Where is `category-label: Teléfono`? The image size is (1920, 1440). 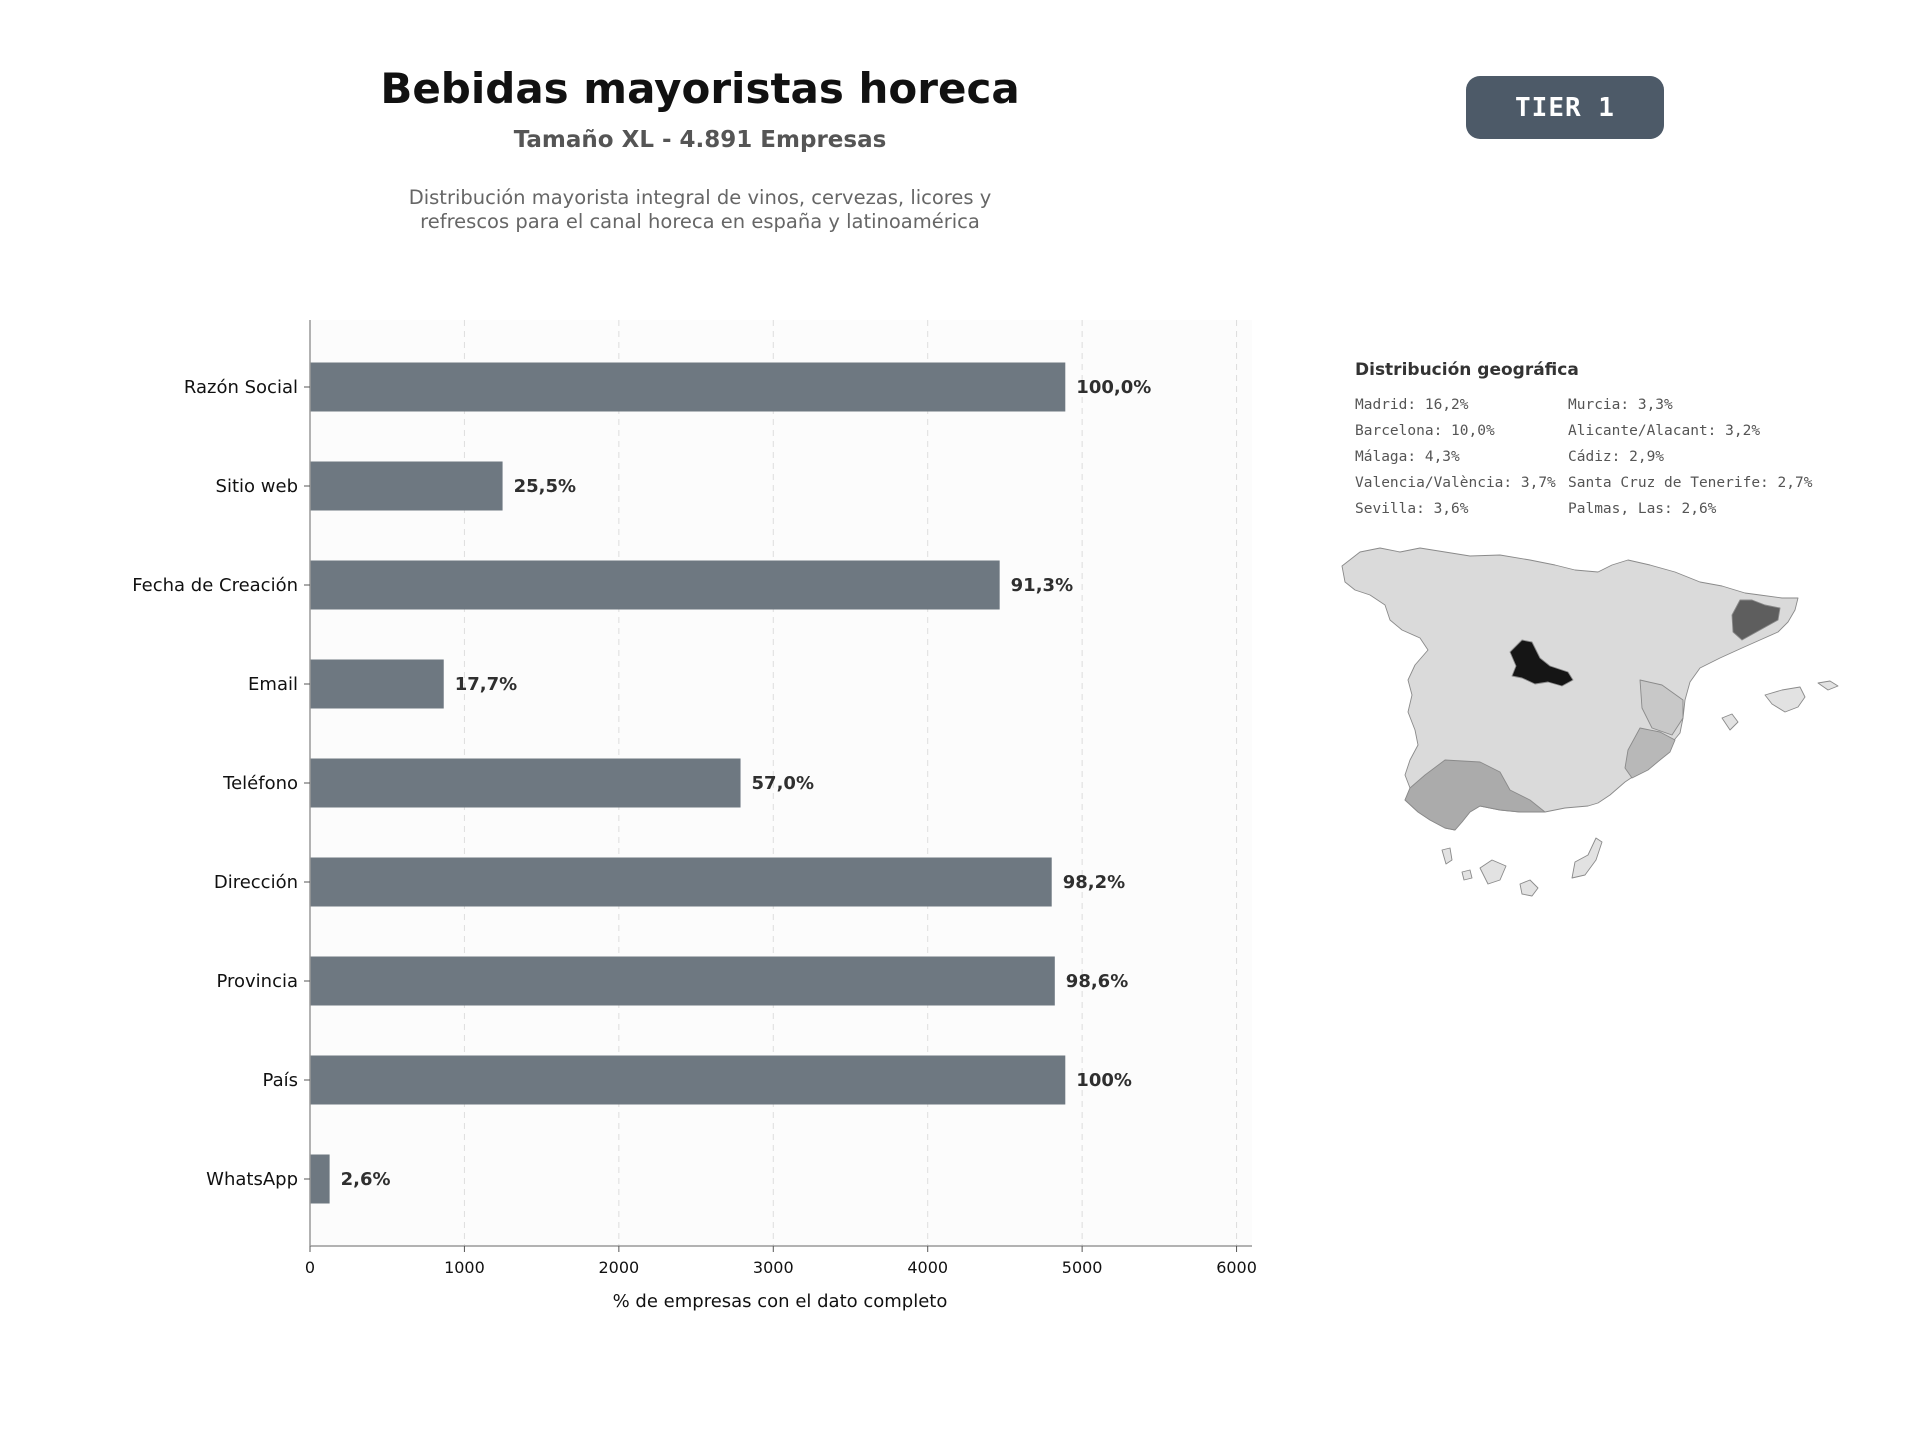 category-label: Teléfono is located at coordinates (260, 783).